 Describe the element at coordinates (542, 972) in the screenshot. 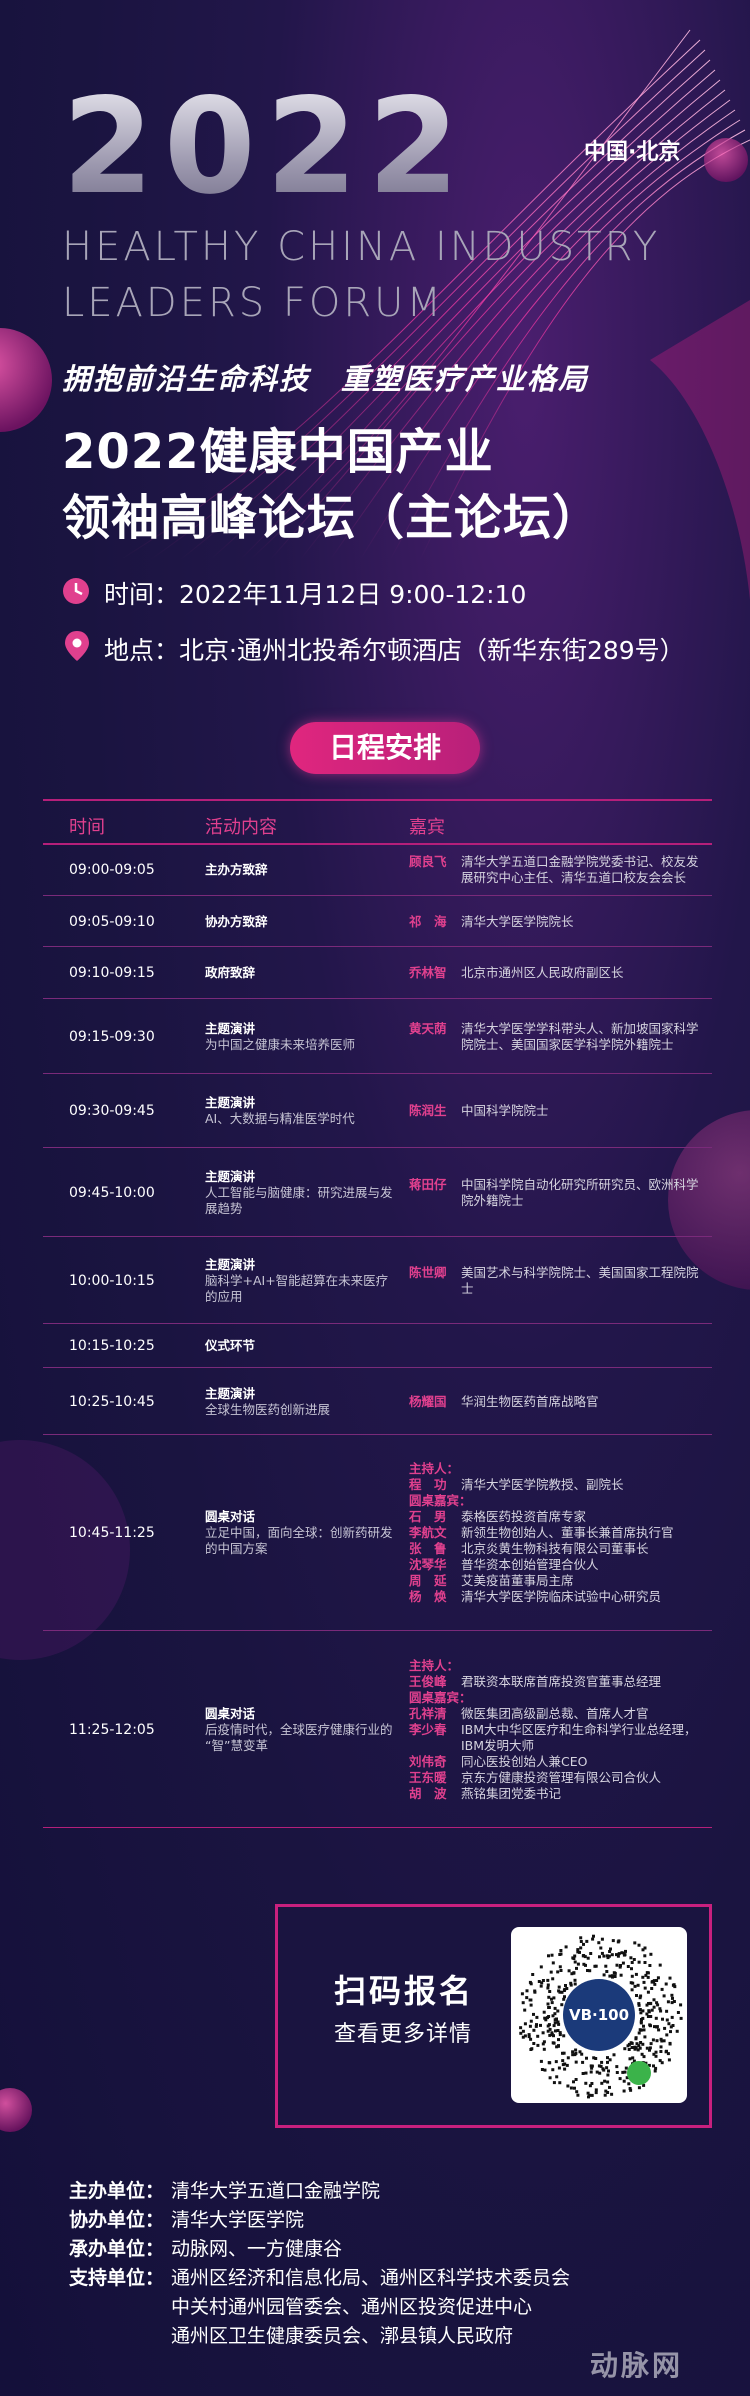

I see `speaker-title: 北京市通州区人民政府副区长` at that location.